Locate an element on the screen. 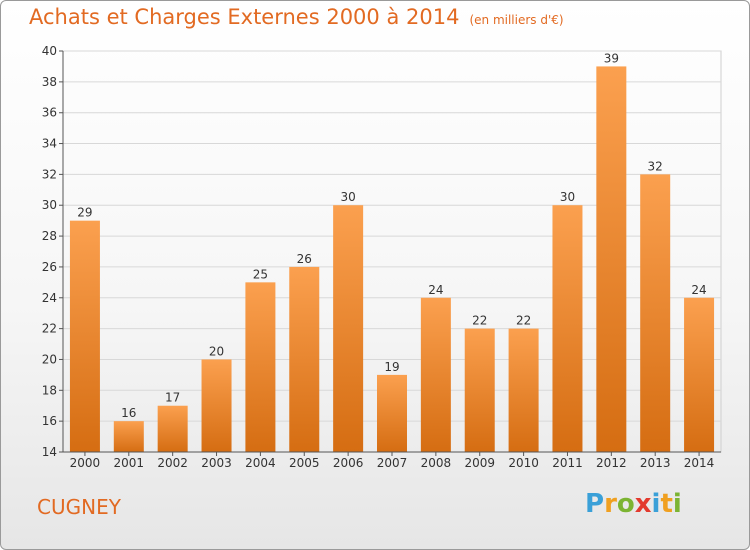 This screenshot has height=550, width=750. bar-value-label: 32 is located at coordinates (655, 166).